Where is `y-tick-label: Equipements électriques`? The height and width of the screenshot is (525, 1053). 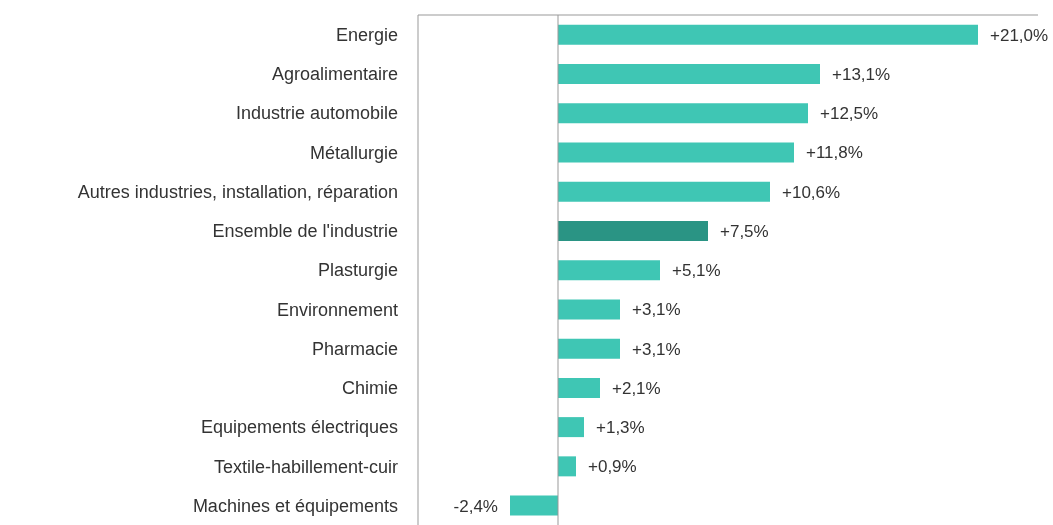
y-tick-label: Equipements électriques is located at coordinates (299, 427).